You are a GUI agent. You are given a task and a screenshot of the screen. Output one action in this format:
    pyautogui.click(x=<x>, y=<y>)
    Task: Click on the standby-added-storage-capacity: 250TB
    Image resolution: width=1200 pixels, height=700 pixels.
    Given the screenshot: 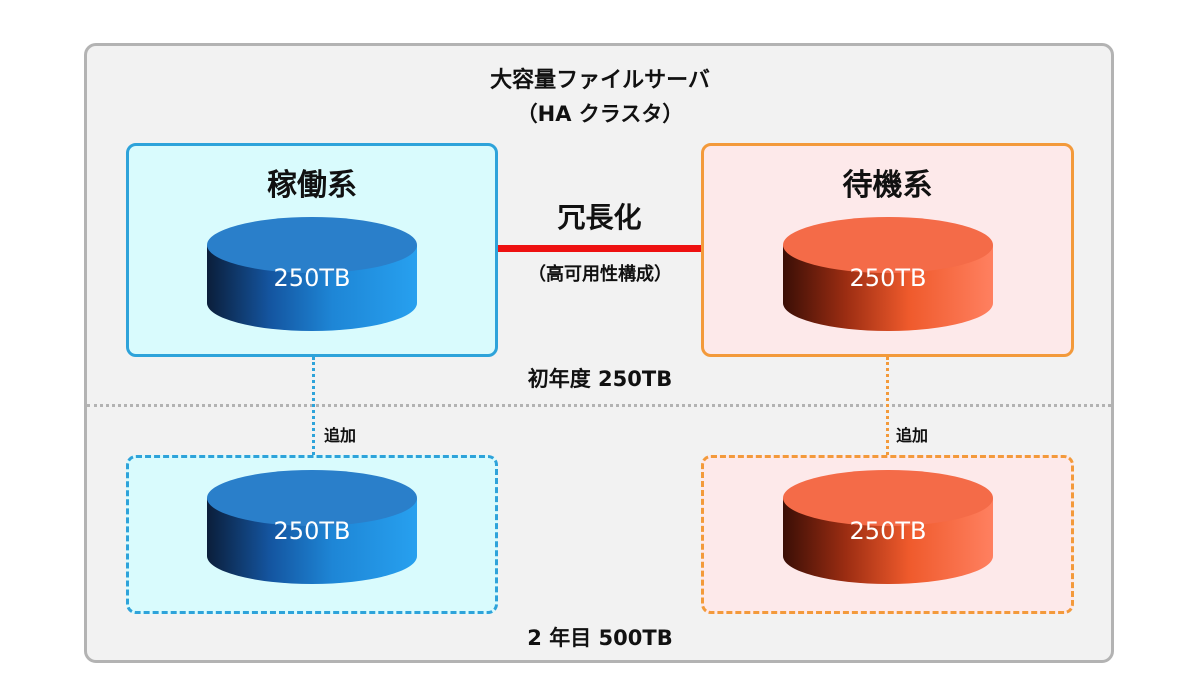 What is the action you would take?
    pyautogui.click(x=888, y=531)
    